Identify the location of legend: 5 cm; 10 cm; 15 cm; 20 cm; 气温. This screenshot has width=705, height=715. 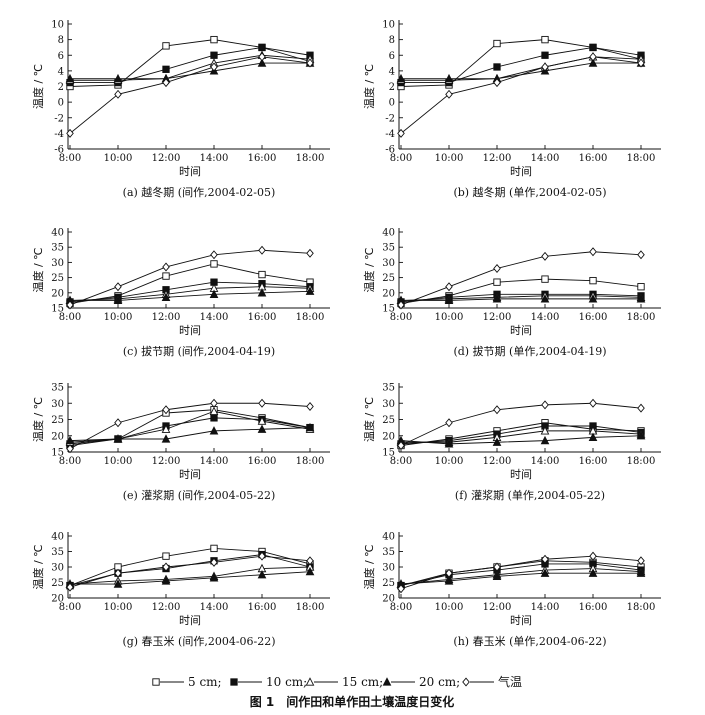
(337, 681).